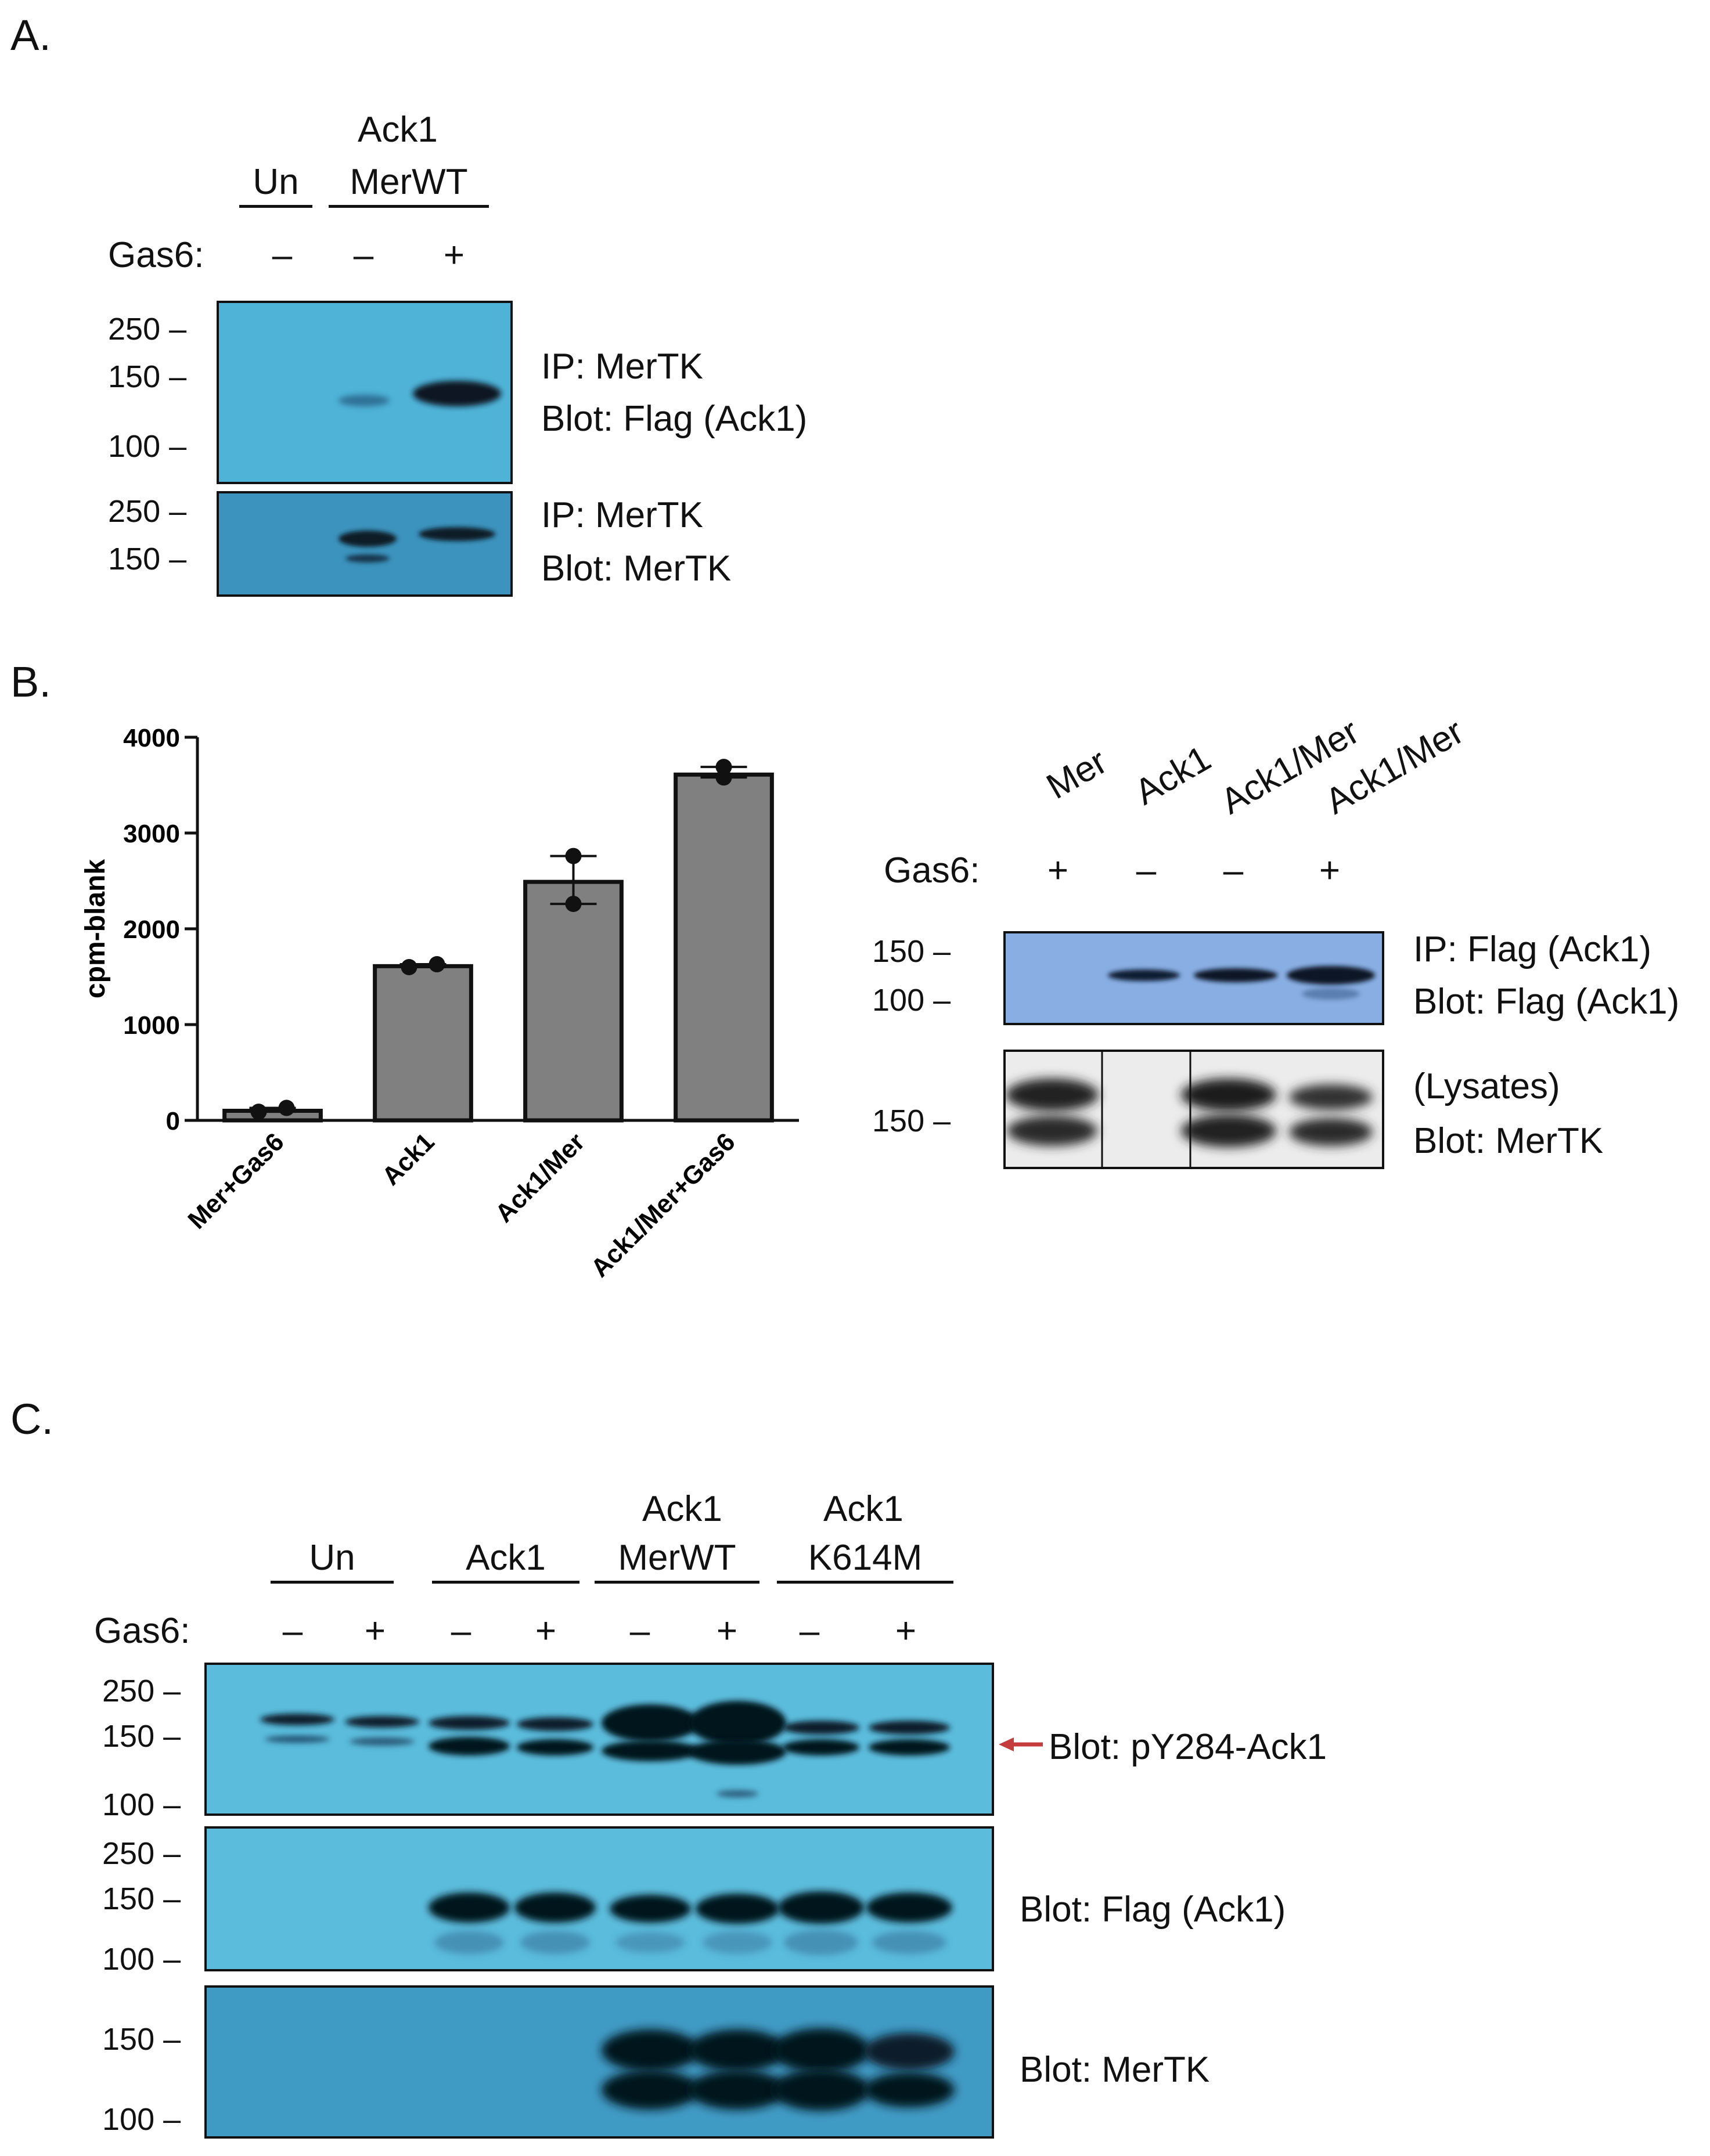 This screenshot has height=2156, width=1710. I want to click on panel-a-letter: A., so click(31, 35).